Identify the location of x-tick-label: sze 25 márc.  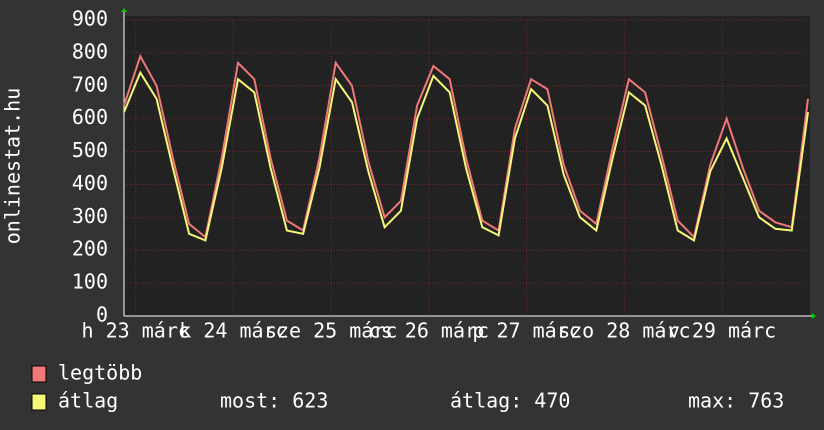
(331, 331).